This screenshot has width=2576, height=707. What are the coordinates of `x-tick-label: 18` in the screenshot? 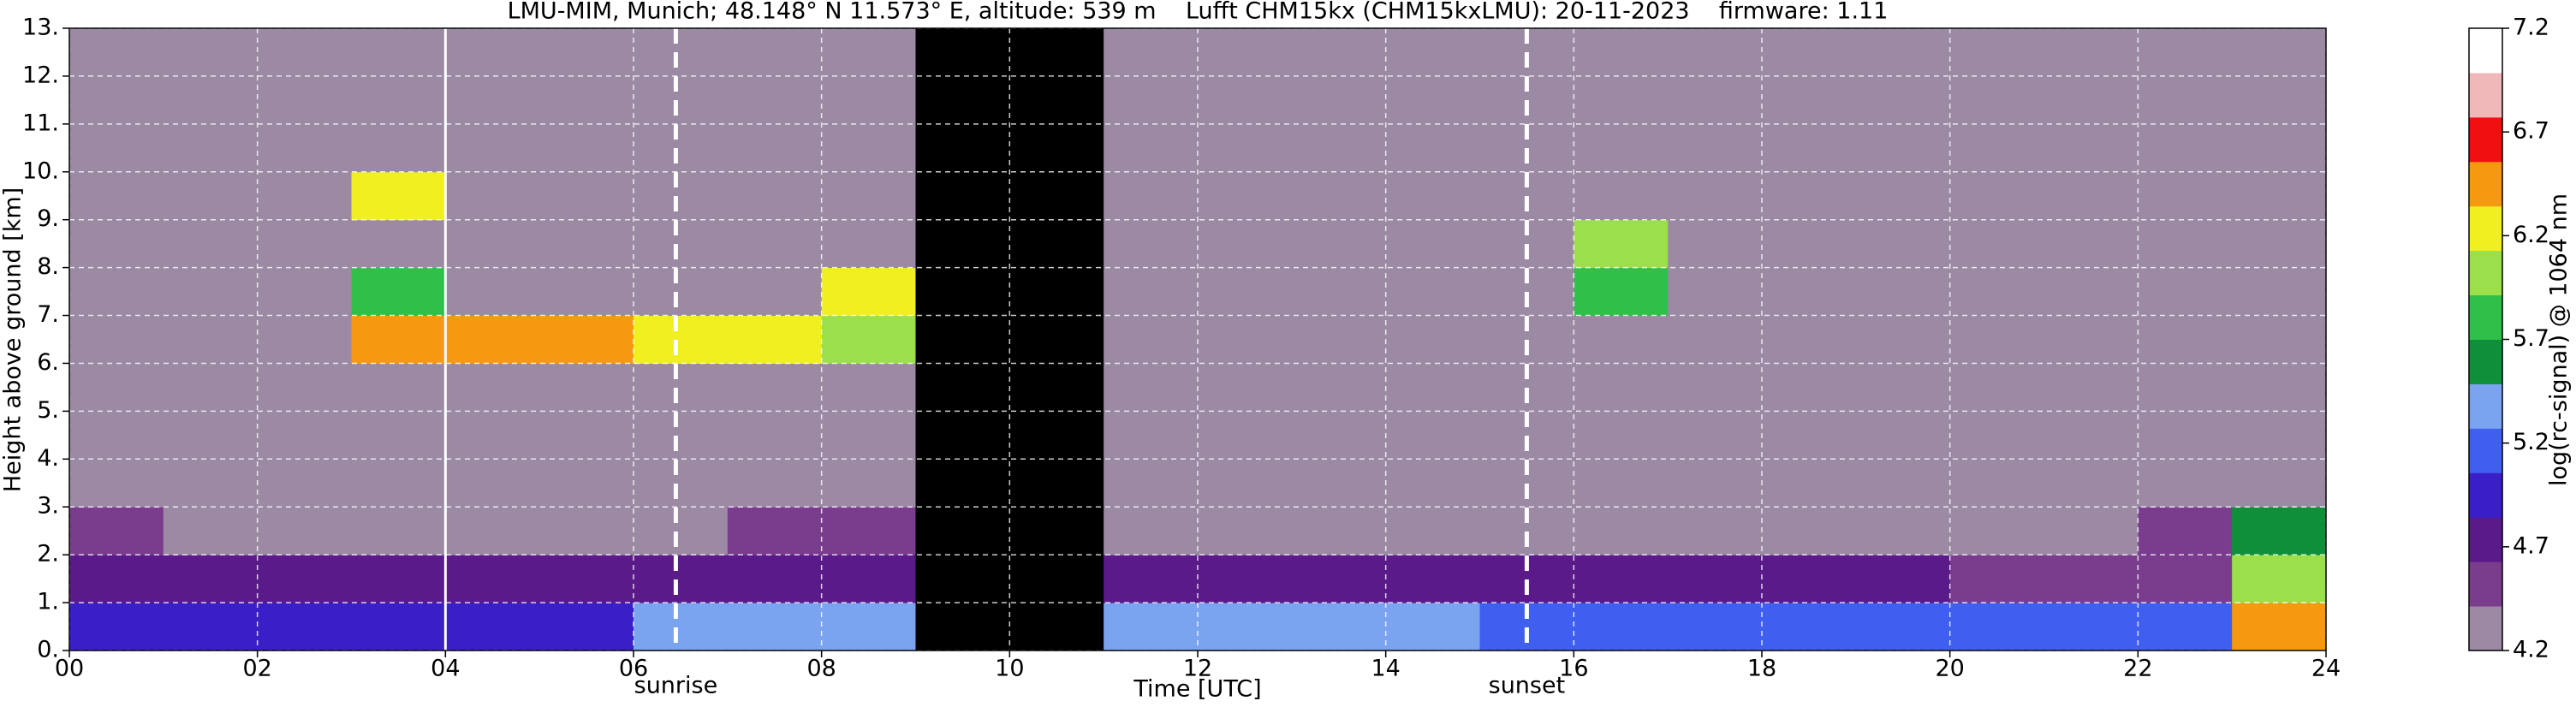 It's located at (1762, 669).